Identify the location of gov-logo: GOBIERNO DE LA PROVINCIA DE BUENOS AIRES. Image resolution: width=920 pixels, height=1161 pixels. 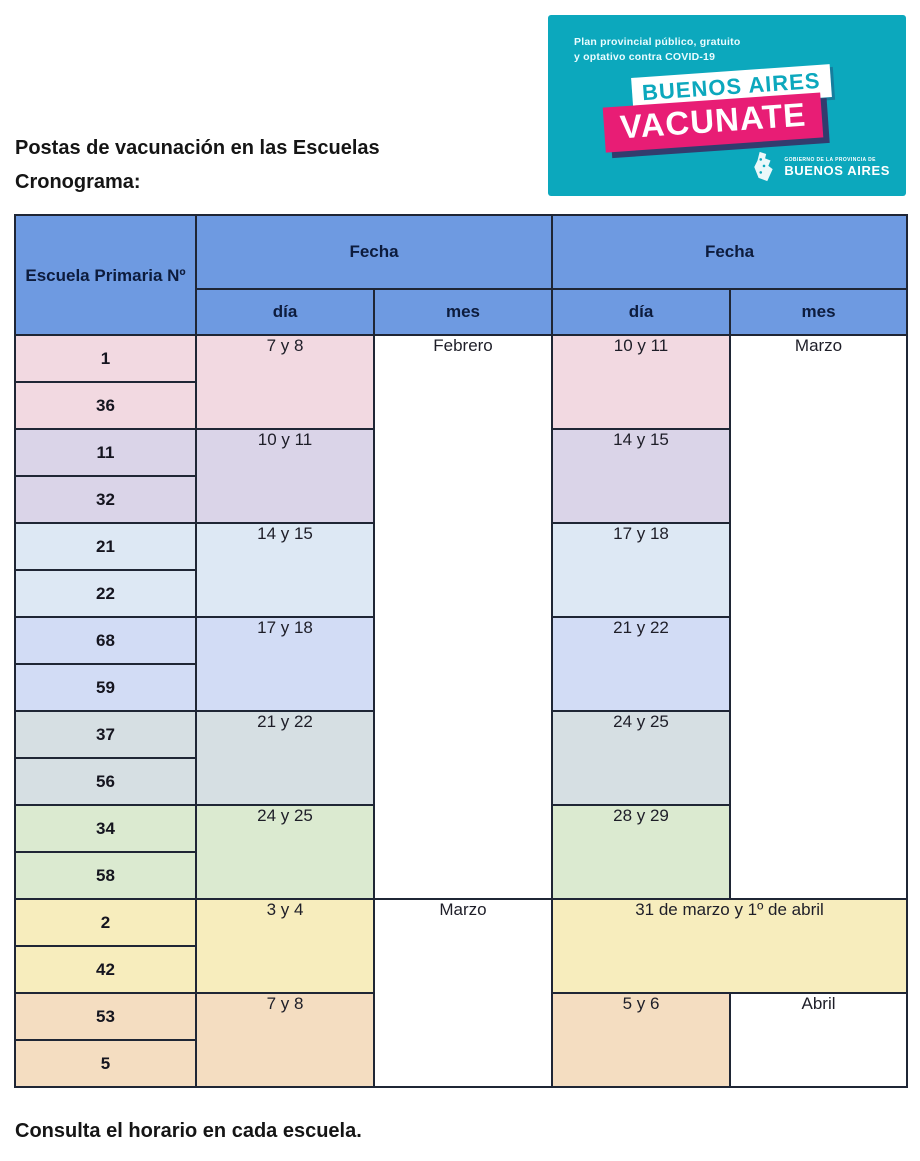
(820, 167).